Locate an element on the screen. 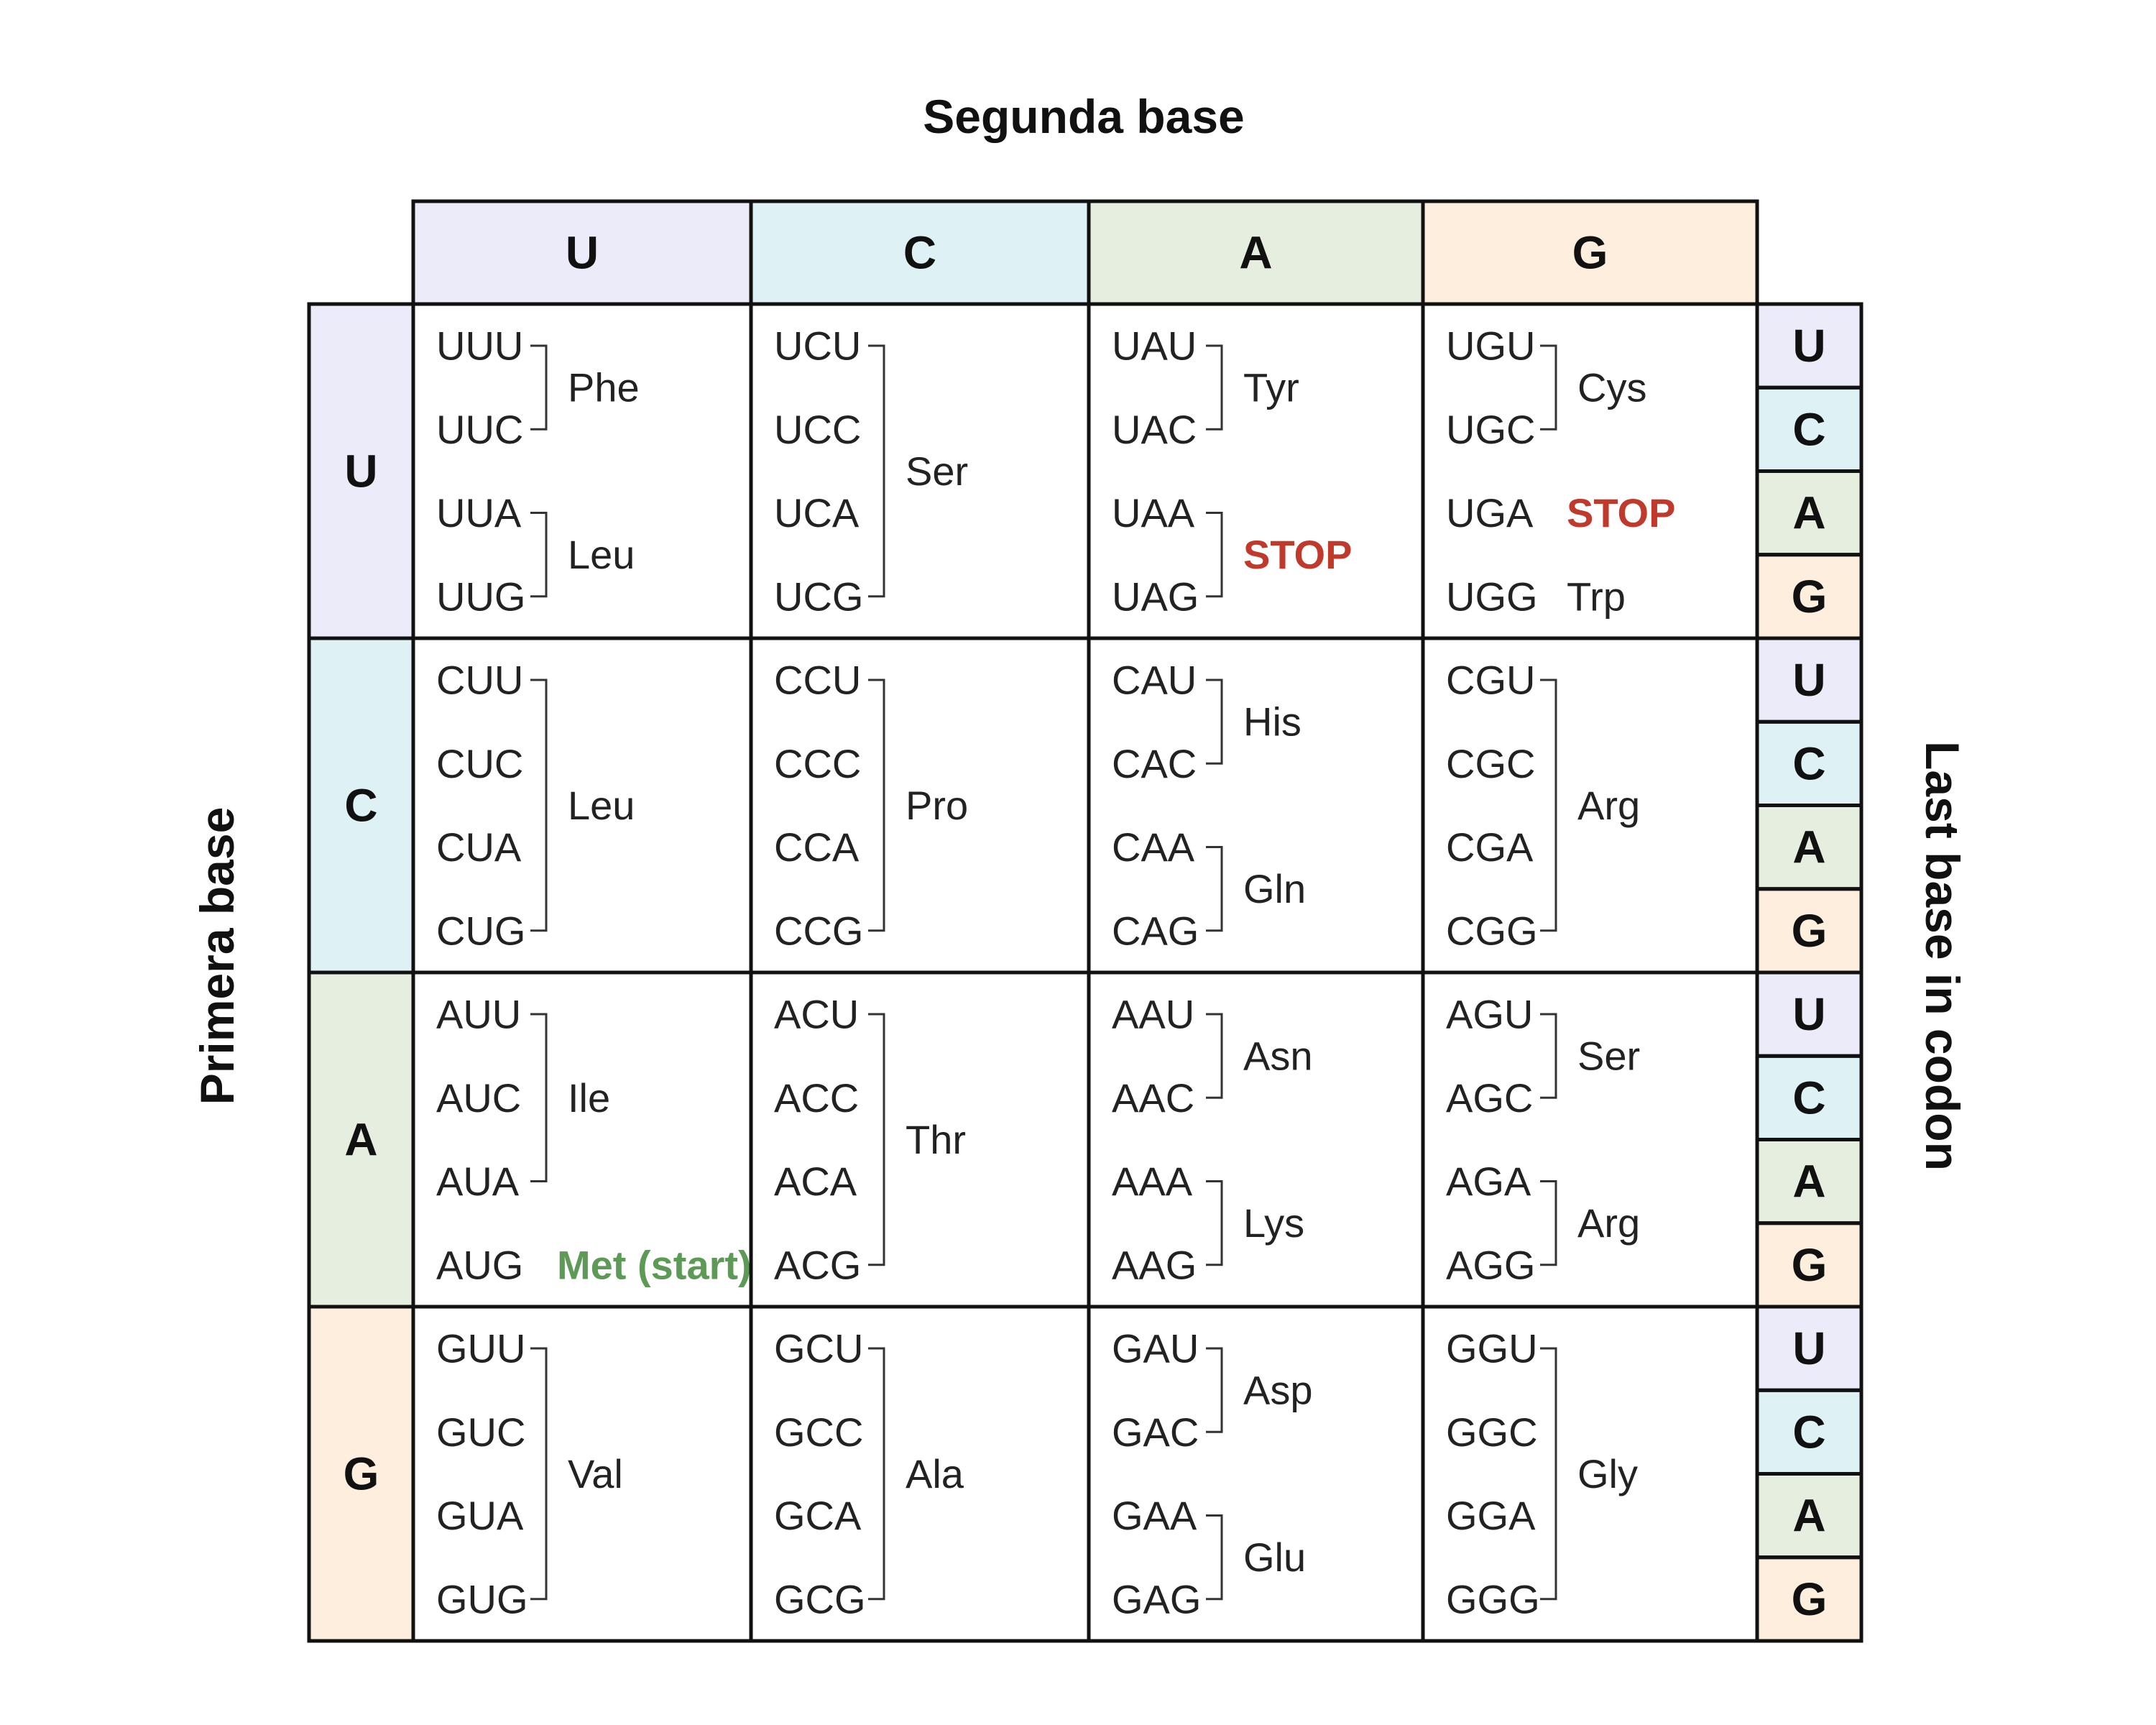  amino-acid-label: Asn is located at coordinates (1278, 1056).